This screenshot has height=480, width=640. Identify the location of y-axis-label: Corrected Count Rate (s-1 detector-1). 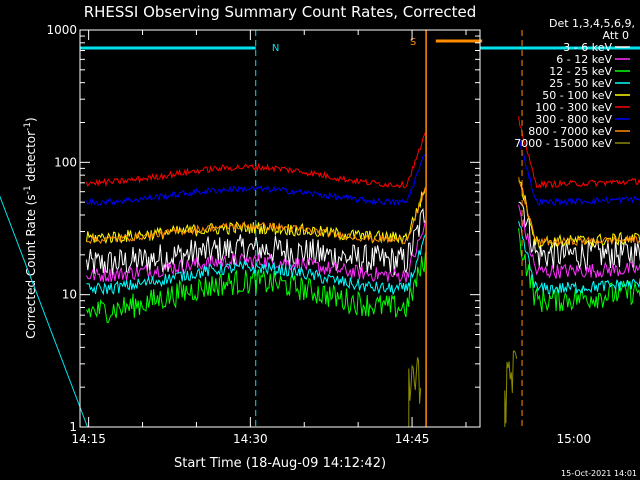
(30, 227).